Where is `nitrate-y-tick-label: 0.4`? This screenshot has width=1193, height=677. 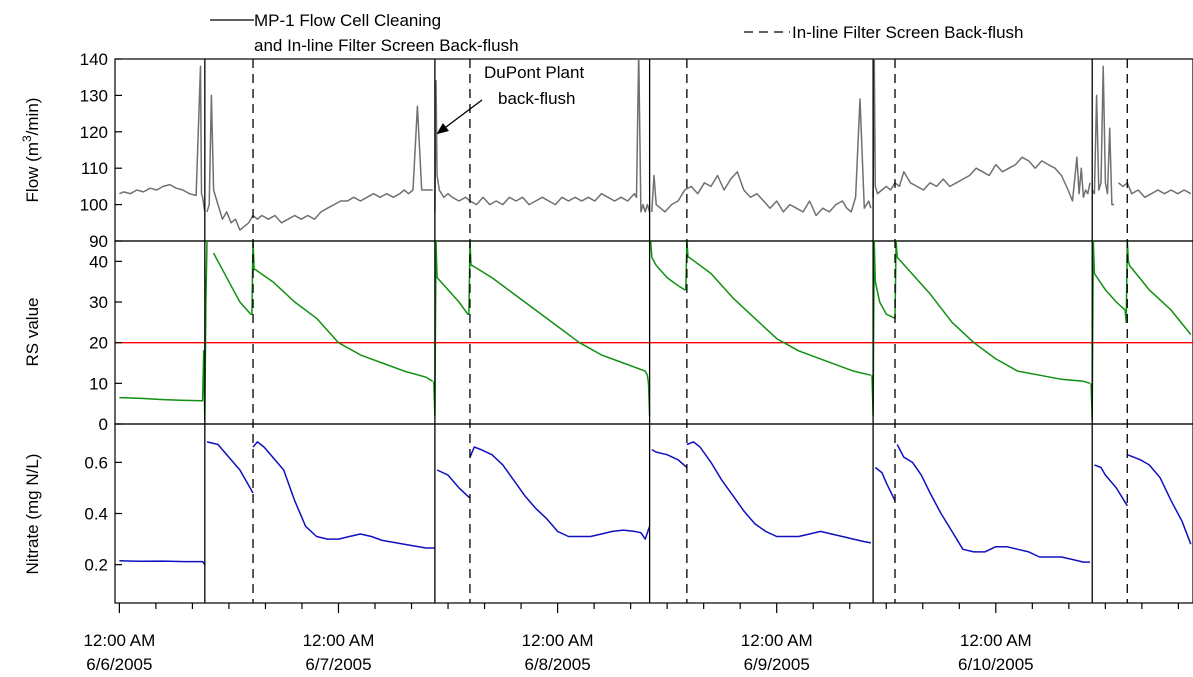
nitrate-y-tick-label: 0.4 is located at coordinates (96, 514).